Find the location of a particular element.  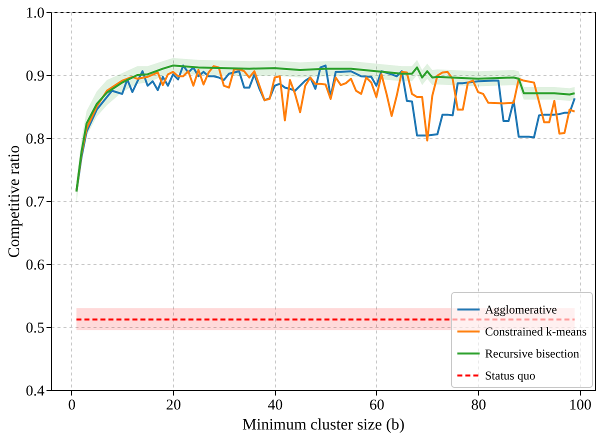

legend-label: Recursive bisection is located at coordinates (532, 353).